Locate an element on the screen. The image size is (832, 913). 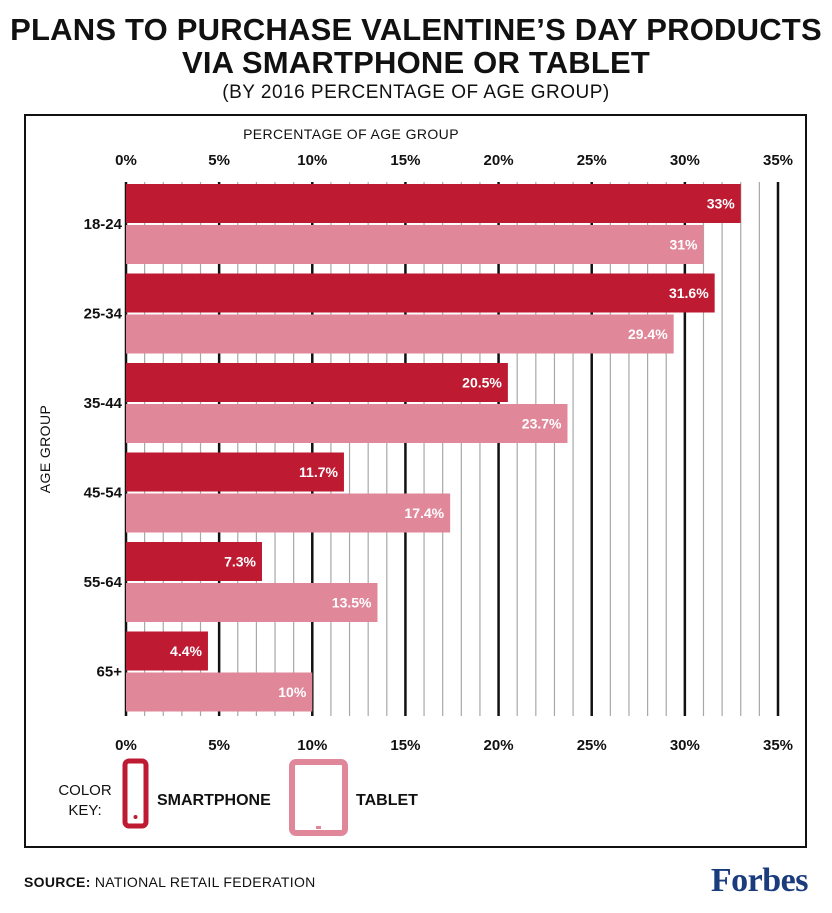
color-key-label-line-2: KEY: is located at coordinates (84, 810).